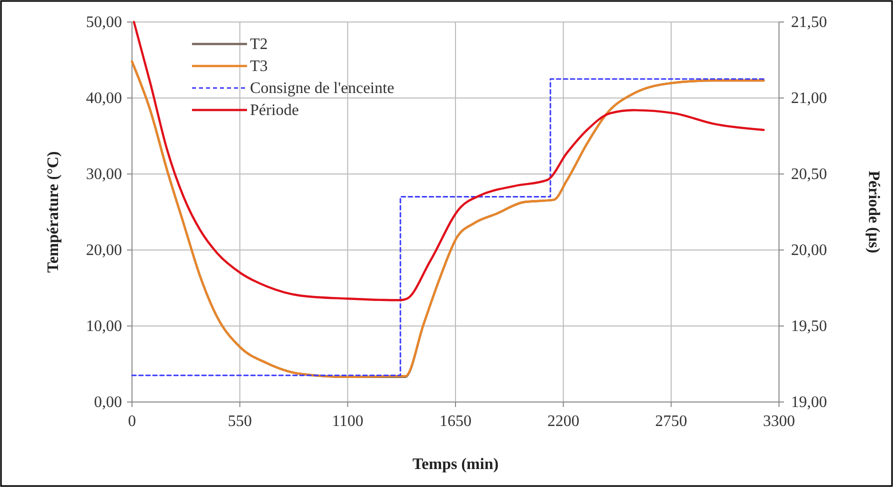 Image resolution: width=893 pixels, height=487 pixels. Describe the element at coordinates (809, 402) in the screenshot. I see `y2-tick-label: 19,00` at that location.